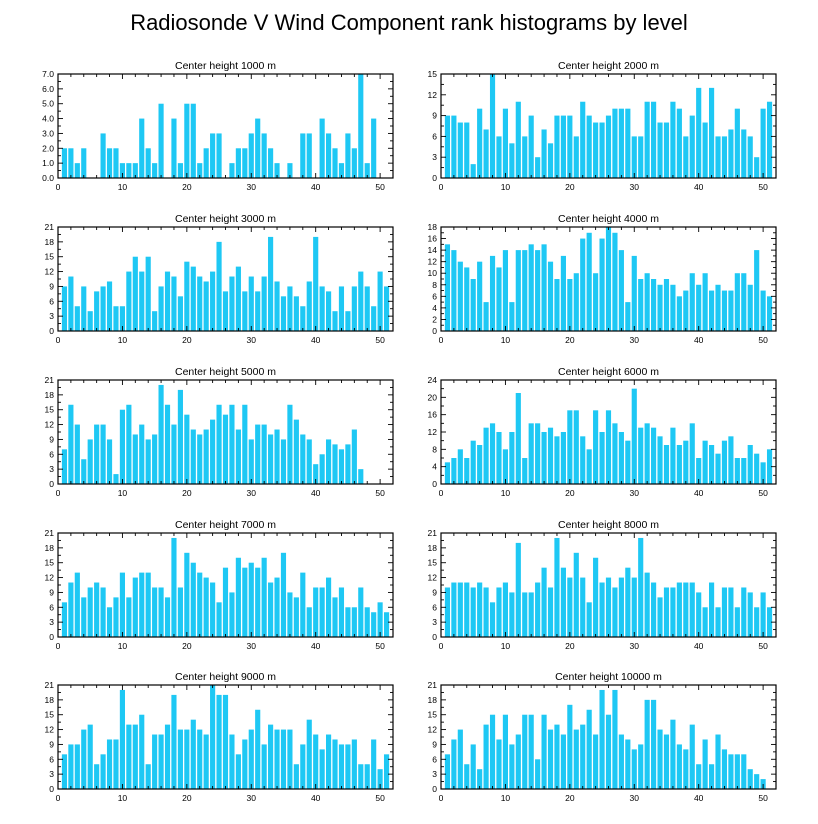  I want to click on y-tick-label: 0, so click(434, 789).